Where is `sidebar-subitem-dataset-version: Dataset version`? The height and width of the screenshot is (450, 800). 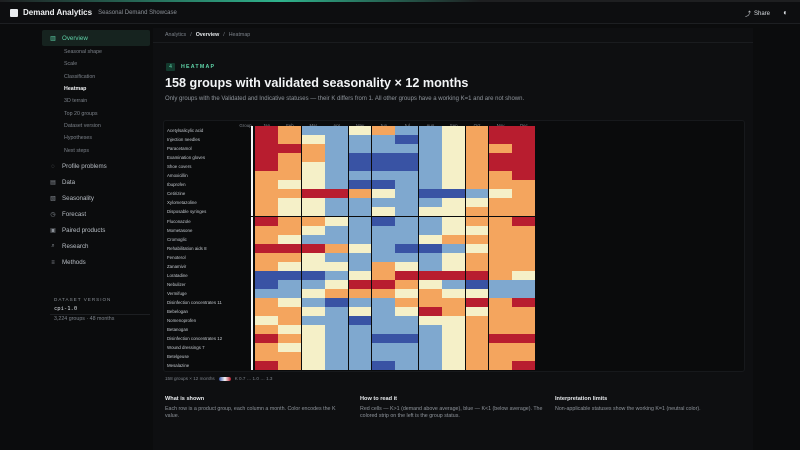 sidebar-subitem-dataset-version: Dataset version is located at coordinates (82, 125).